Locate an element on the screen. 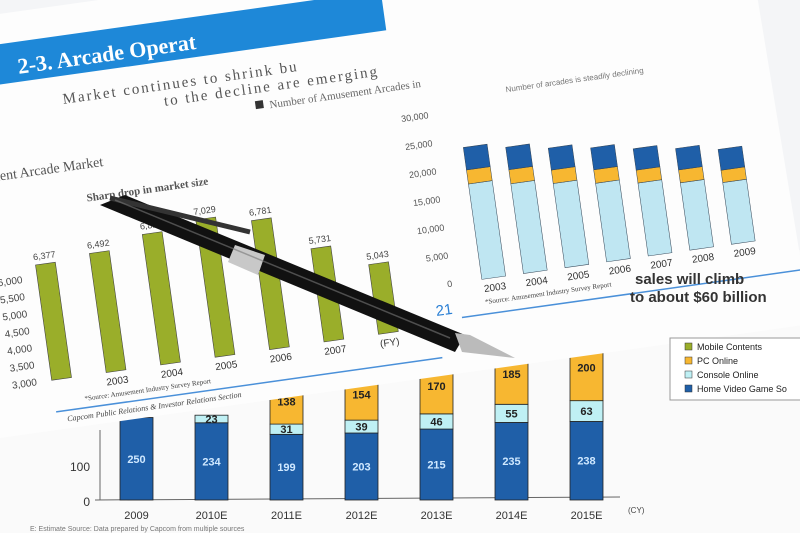 The height and width of the screenshot is (533, 800). y-tick-label: 20,000 is located at coordinates (422, 173).